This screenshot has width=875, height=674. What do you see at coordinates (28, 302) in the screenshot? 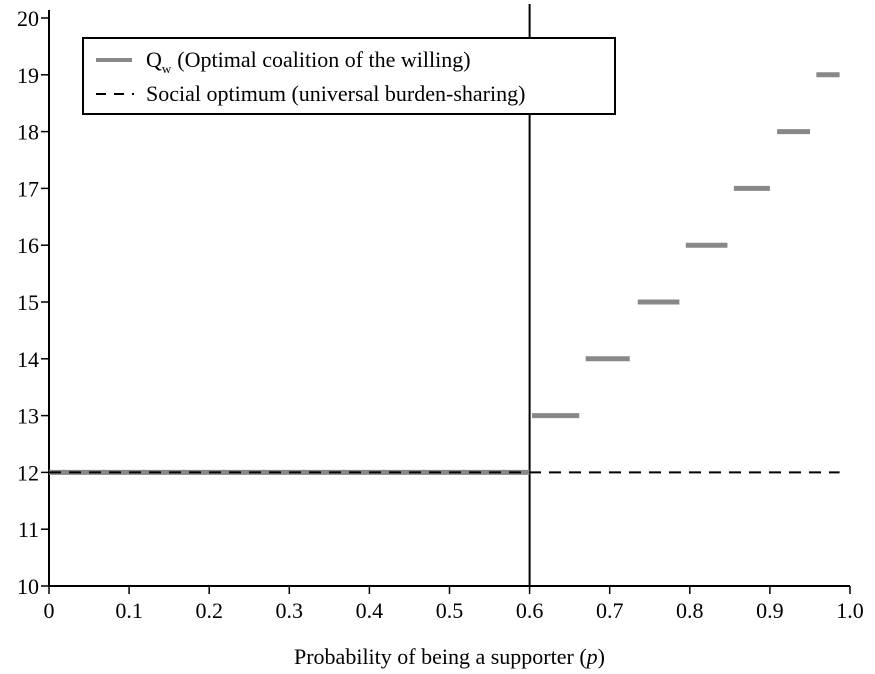
I see `y-tick-label: 15` at bounding box center [28, 302].